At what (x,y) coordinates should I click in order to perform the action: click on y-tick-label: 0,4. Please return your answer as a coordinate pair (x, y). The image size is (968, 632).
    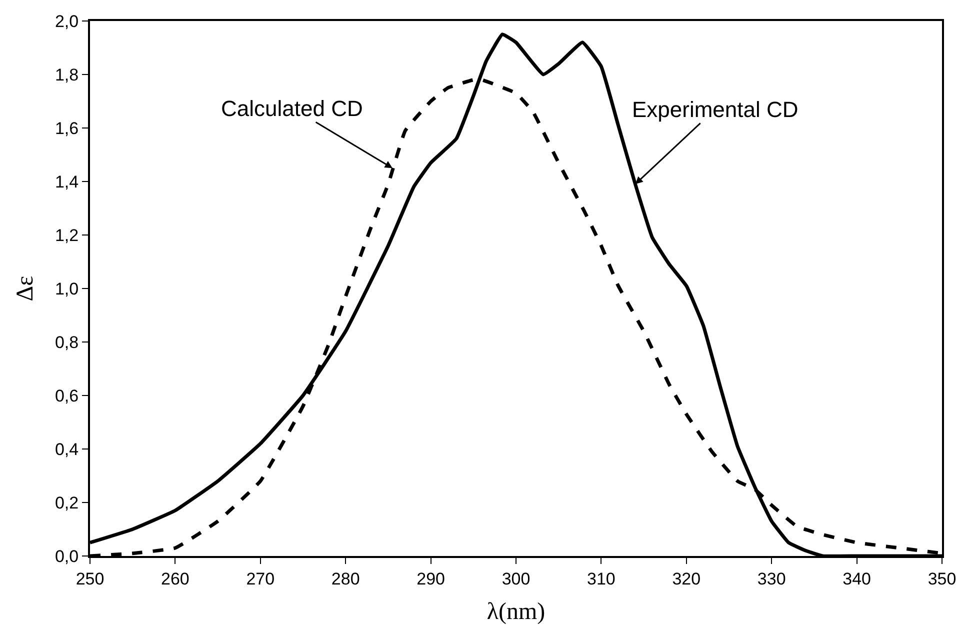
    Looking at the image, I should click on (66, 449).